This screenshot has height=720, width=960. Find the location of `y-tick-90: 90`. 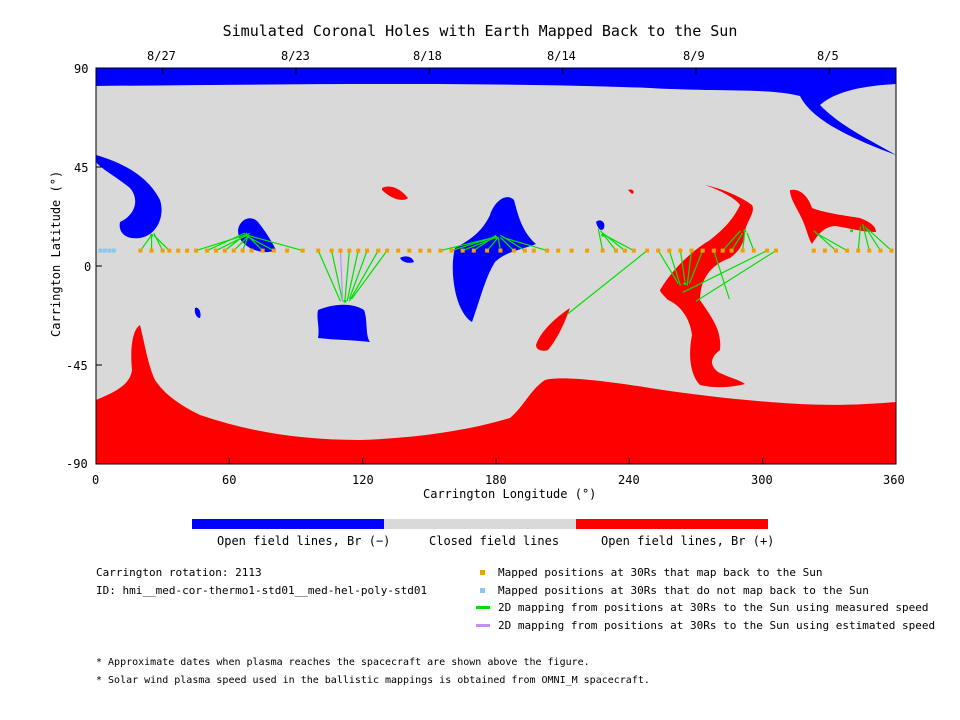

y-tick-90: 90 is located at coordinates (81, 69).